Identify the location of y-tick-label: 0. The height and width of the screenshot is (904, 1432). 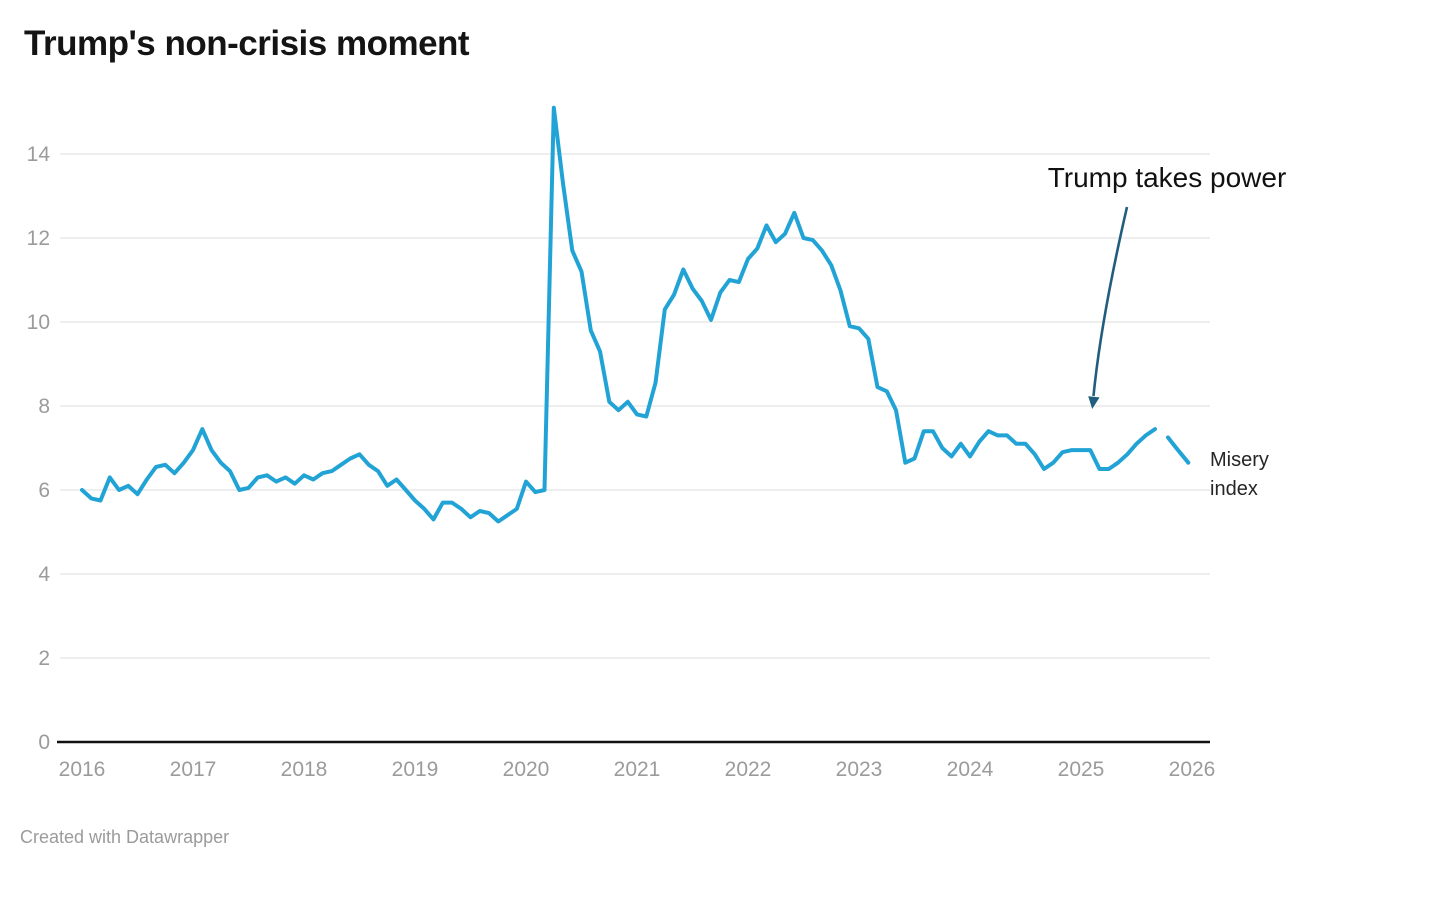
(44, 742).